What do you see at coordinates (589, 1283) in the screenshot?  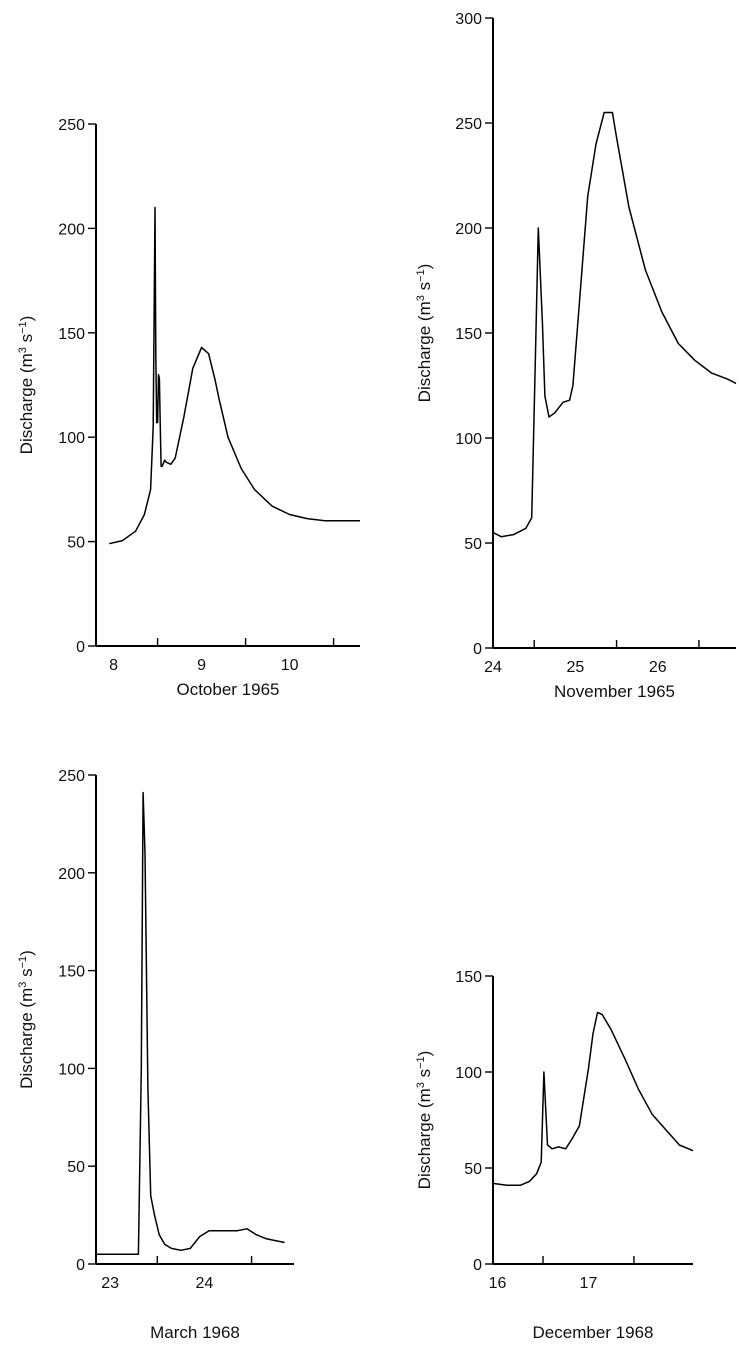 I see `x-tick-label: 17` at bounding box center [589, 1283].